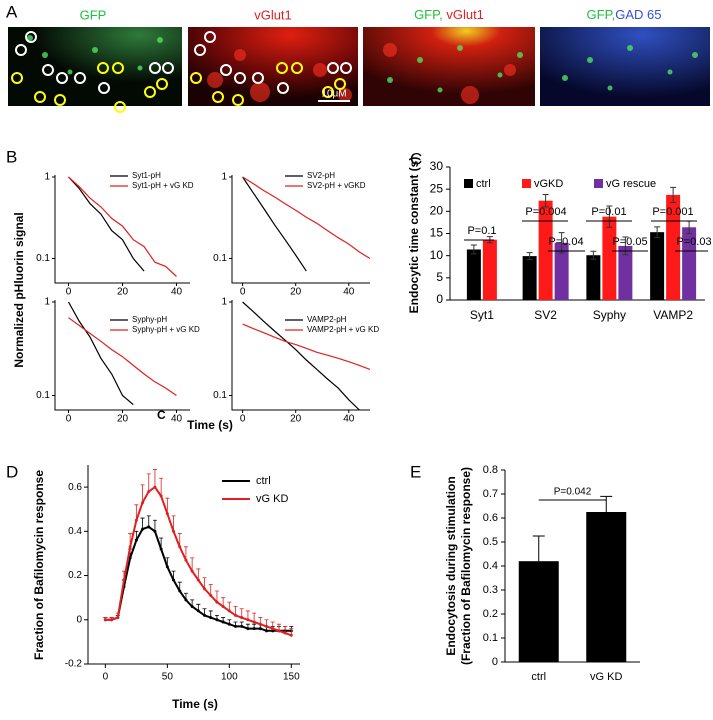  Describe the element at coordinates (39, 565) in the screenshot. I see `y-axis-label: Fraction of Bafilomycin response` at that location.